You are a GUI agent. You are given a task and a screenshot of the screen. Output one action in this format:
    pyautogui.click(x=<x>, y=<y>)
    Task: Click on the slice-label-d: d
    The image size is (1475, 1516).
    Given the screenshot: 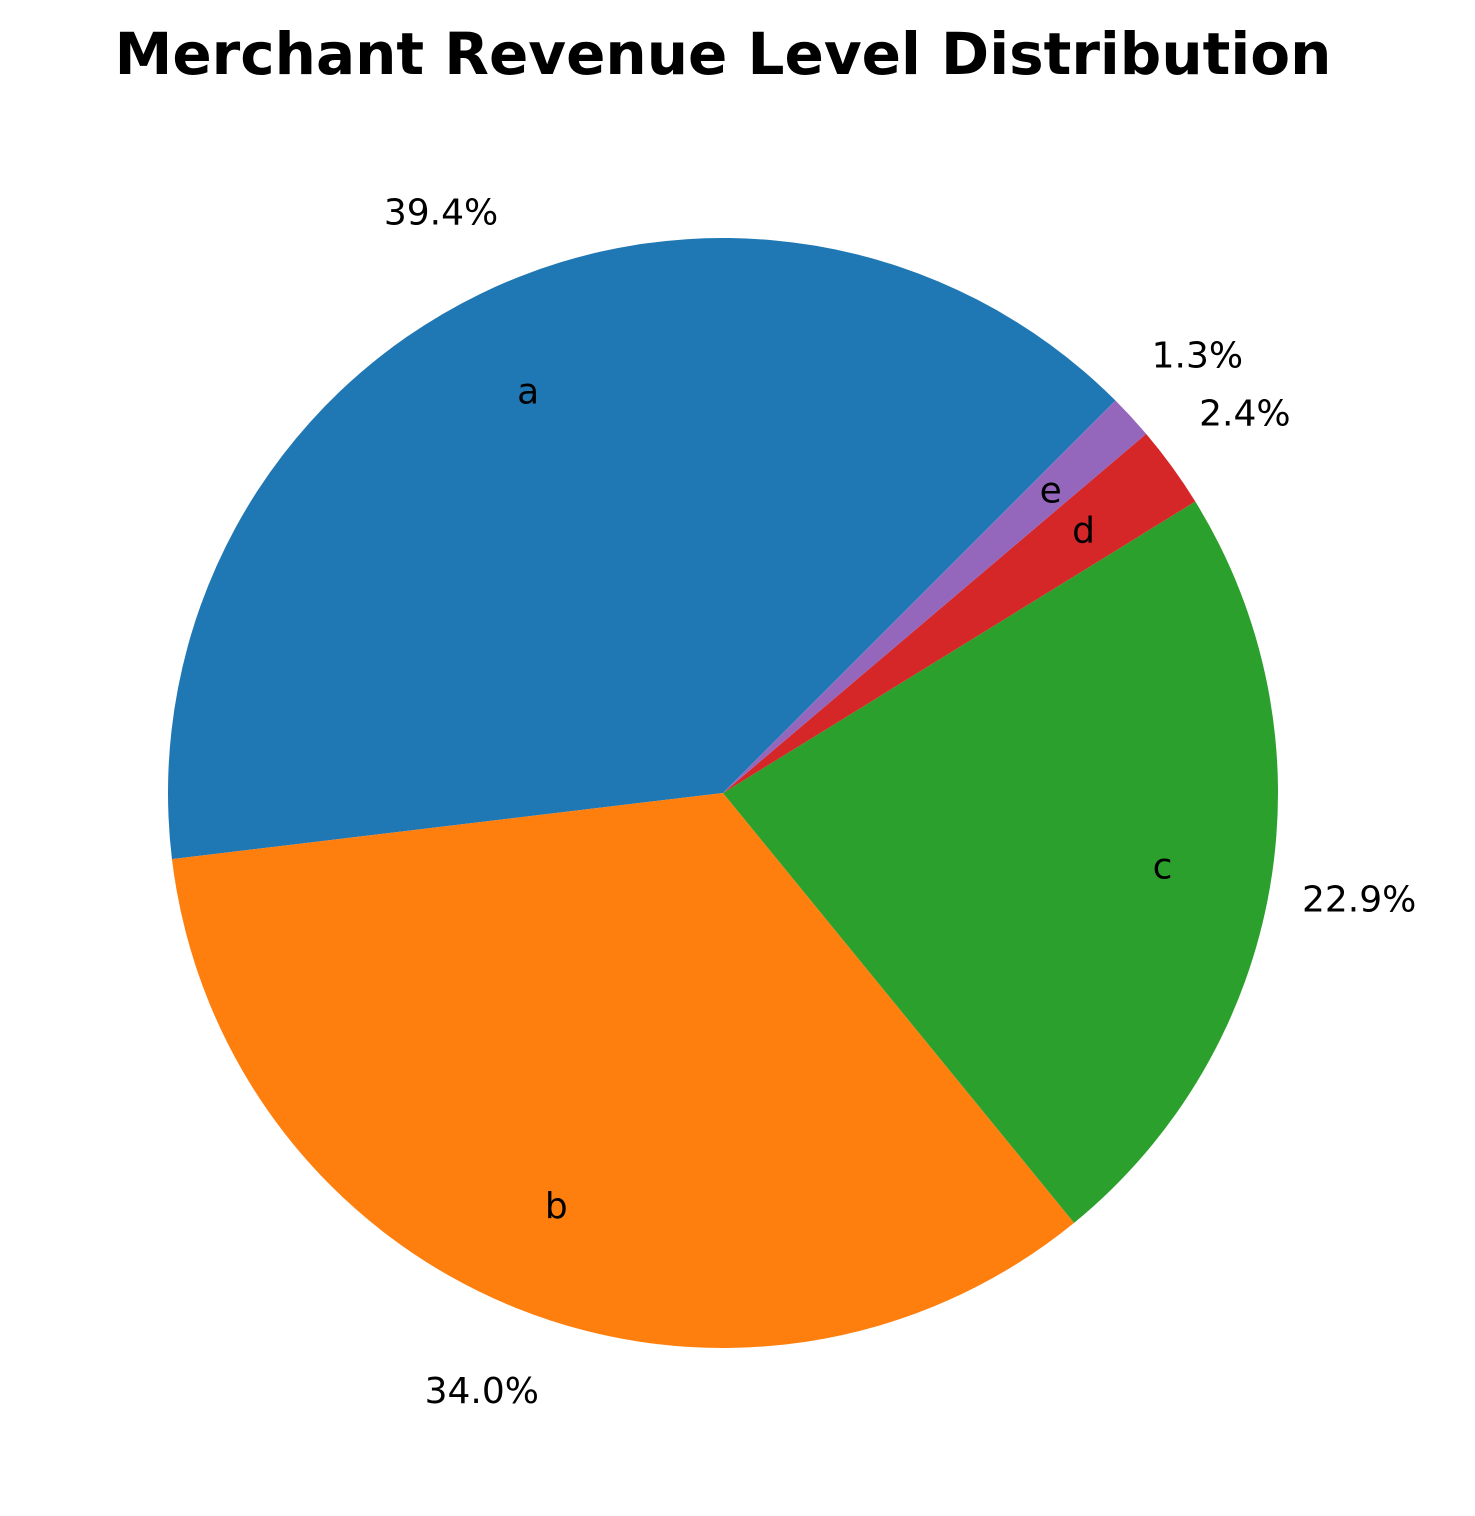 What is the action you would take?
    pyautogui.click(x=1083, y=531)
    